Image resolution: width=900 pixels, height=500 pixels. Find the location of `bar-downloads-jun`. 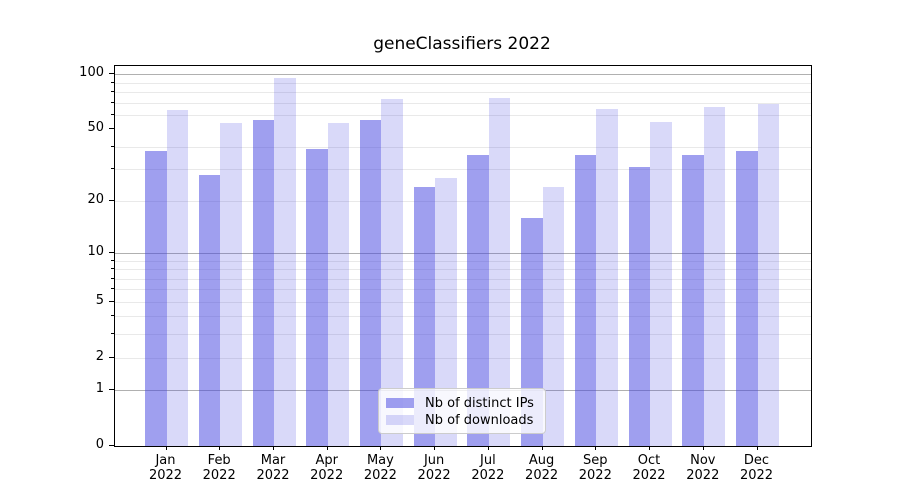

bar-downloads-jun is located at coordinates (446, 311).